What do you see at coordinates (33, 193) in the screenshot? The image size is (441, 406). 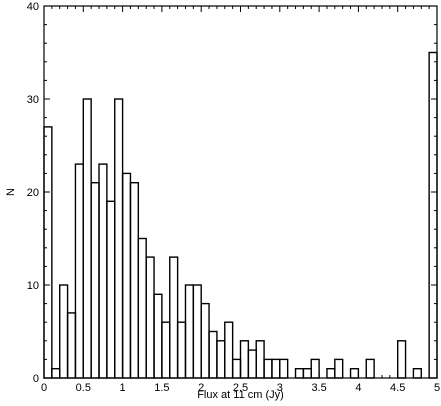 I see `y-tick-label: 20` at bounding box center [33, 193].